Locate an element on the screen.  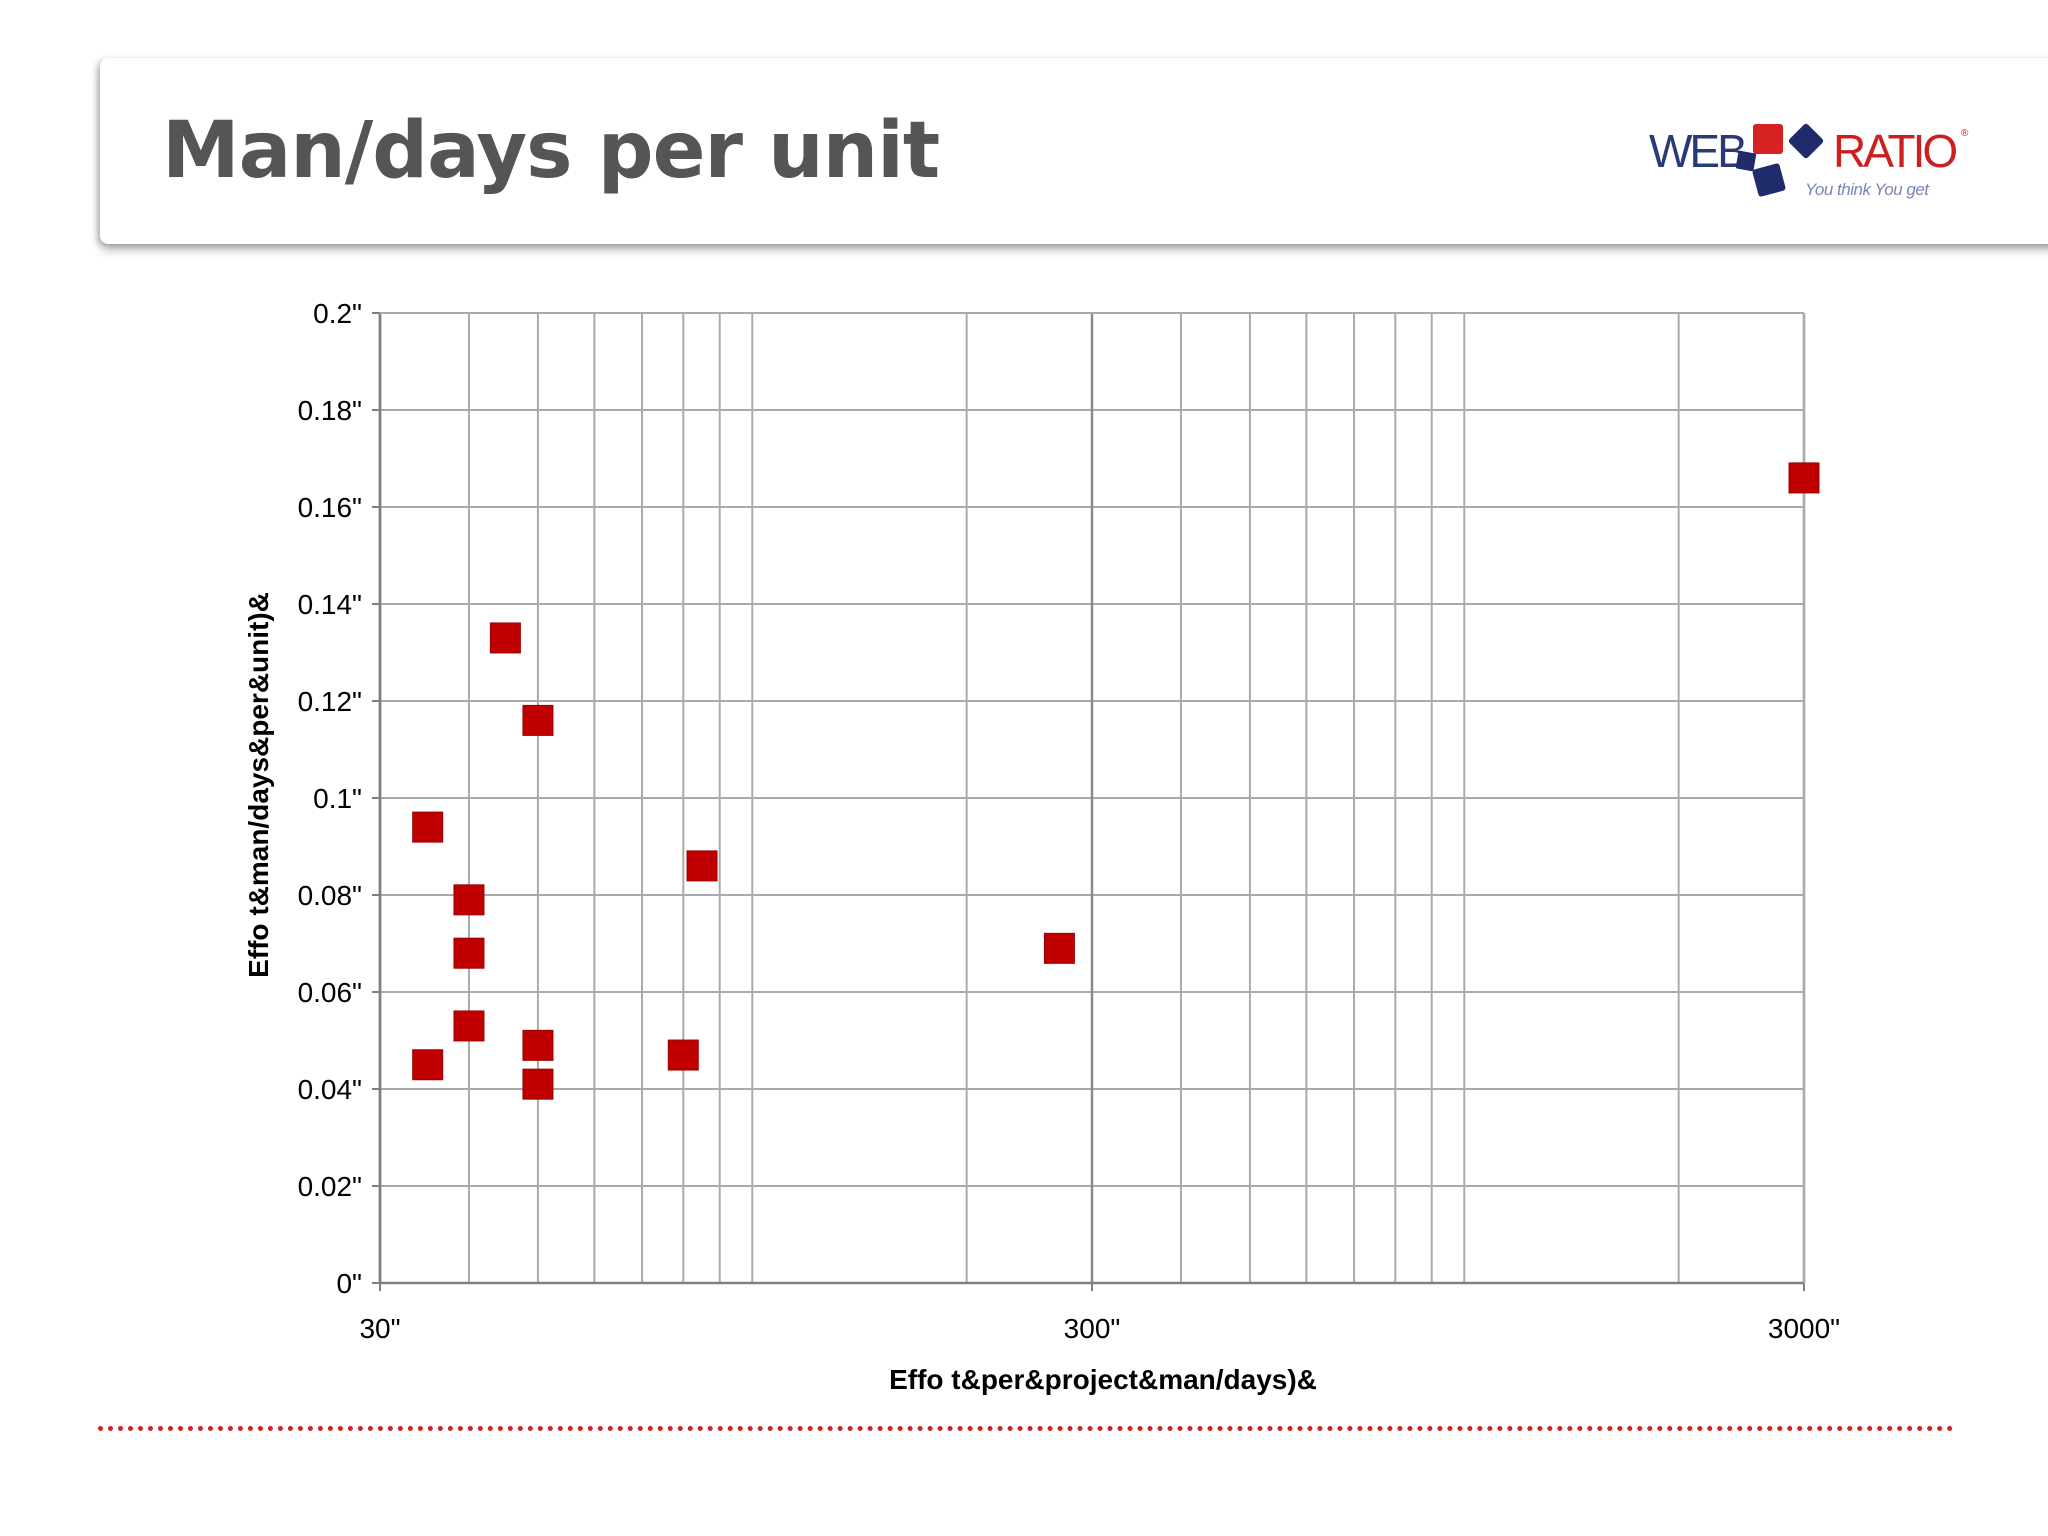
y-tick-label: 0.06" is located at coordinates (330, 992).